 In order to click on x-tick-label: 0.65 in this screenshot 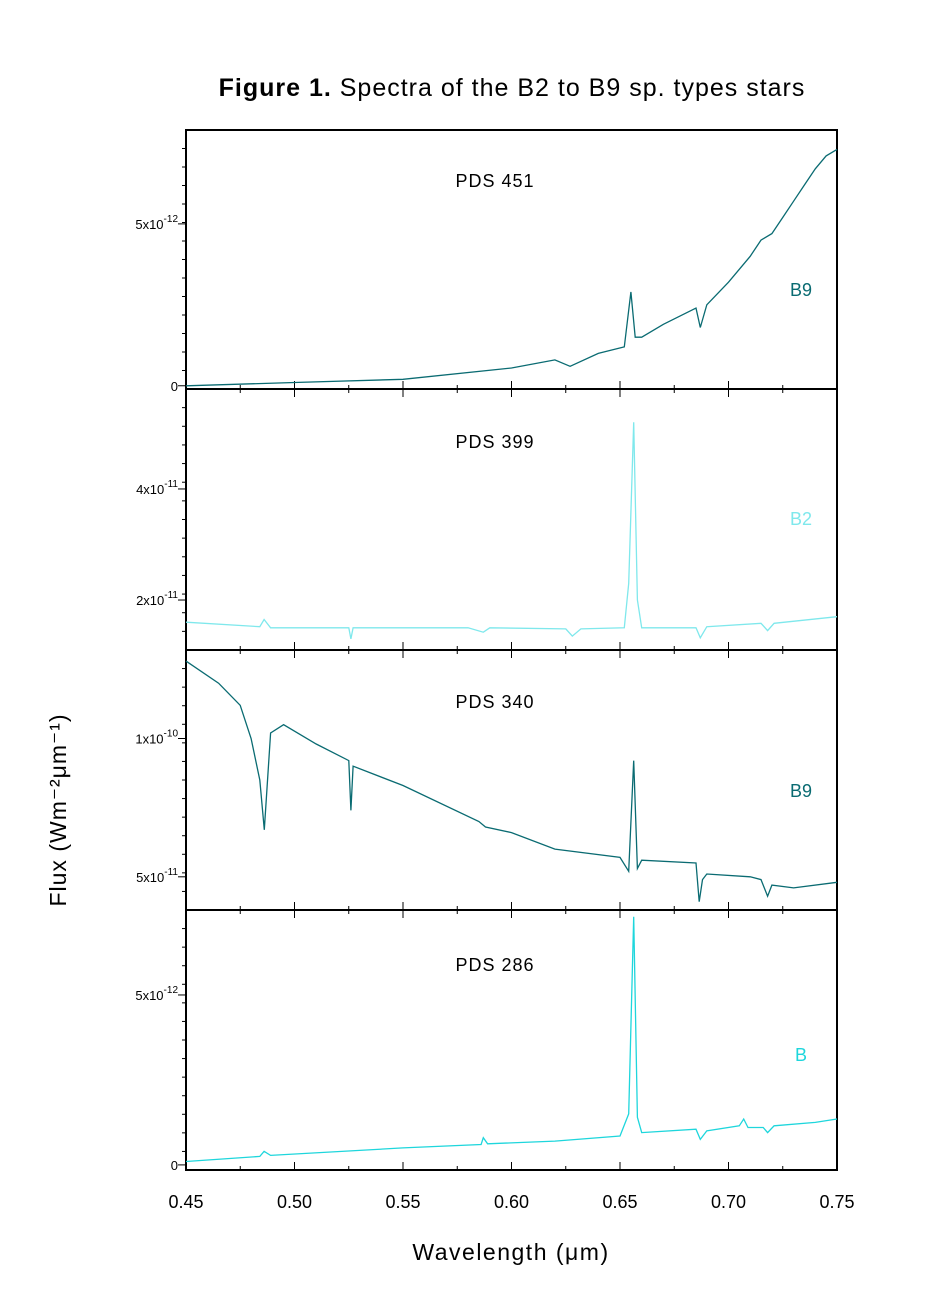, I will do `click(619, 1202)`.